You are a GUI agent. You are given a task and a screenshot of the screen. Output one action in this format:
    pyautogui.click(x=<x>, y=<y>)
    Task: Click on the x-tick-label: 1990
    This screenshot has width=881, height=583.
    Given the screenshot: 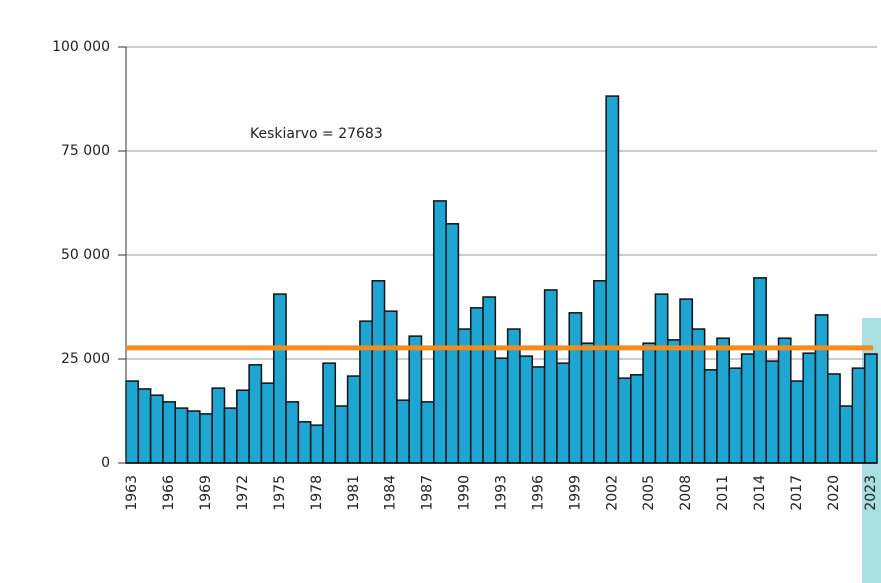 What is the action you would take?
    pyautogui.click(x=465, y=493)
    